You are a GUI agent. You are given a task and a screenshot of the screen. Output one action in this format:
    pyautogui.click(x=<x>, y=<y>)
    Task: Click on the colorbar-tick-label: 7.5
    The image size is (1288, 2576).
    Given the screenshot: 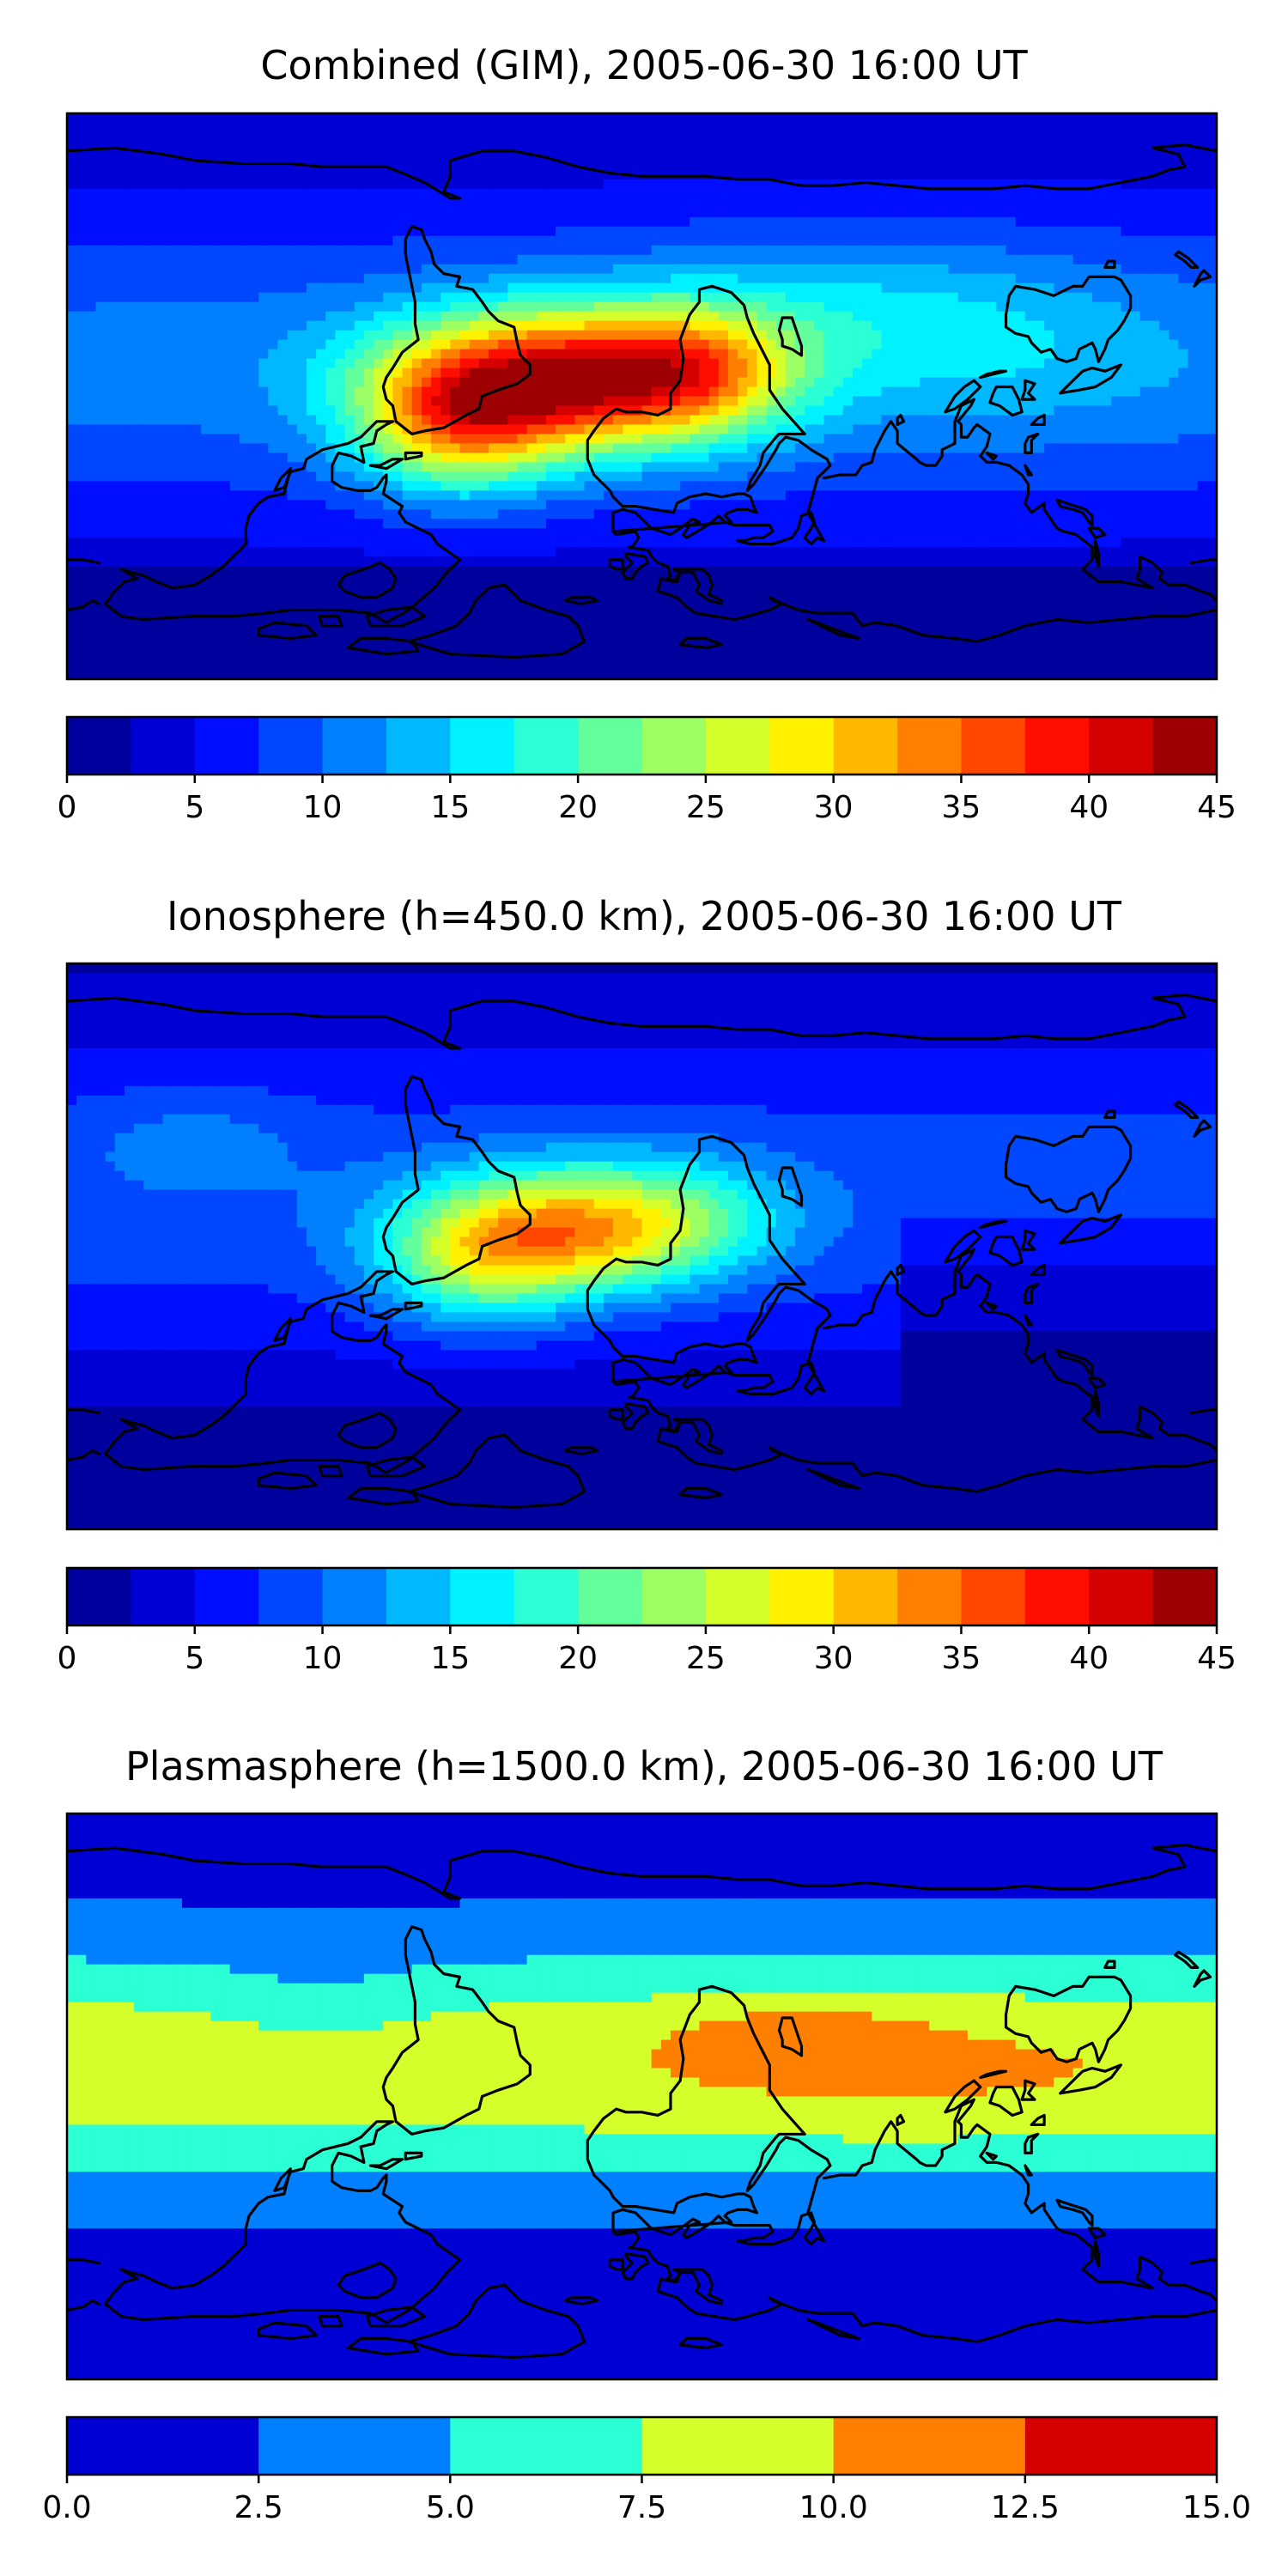 What is the action you would take?
    pyautogui.click(x=641, y=2507)
    